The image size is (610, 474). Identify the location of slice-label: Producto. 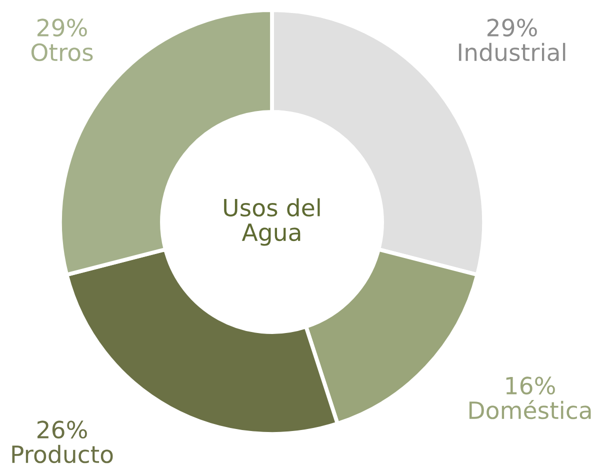
(62, 454).